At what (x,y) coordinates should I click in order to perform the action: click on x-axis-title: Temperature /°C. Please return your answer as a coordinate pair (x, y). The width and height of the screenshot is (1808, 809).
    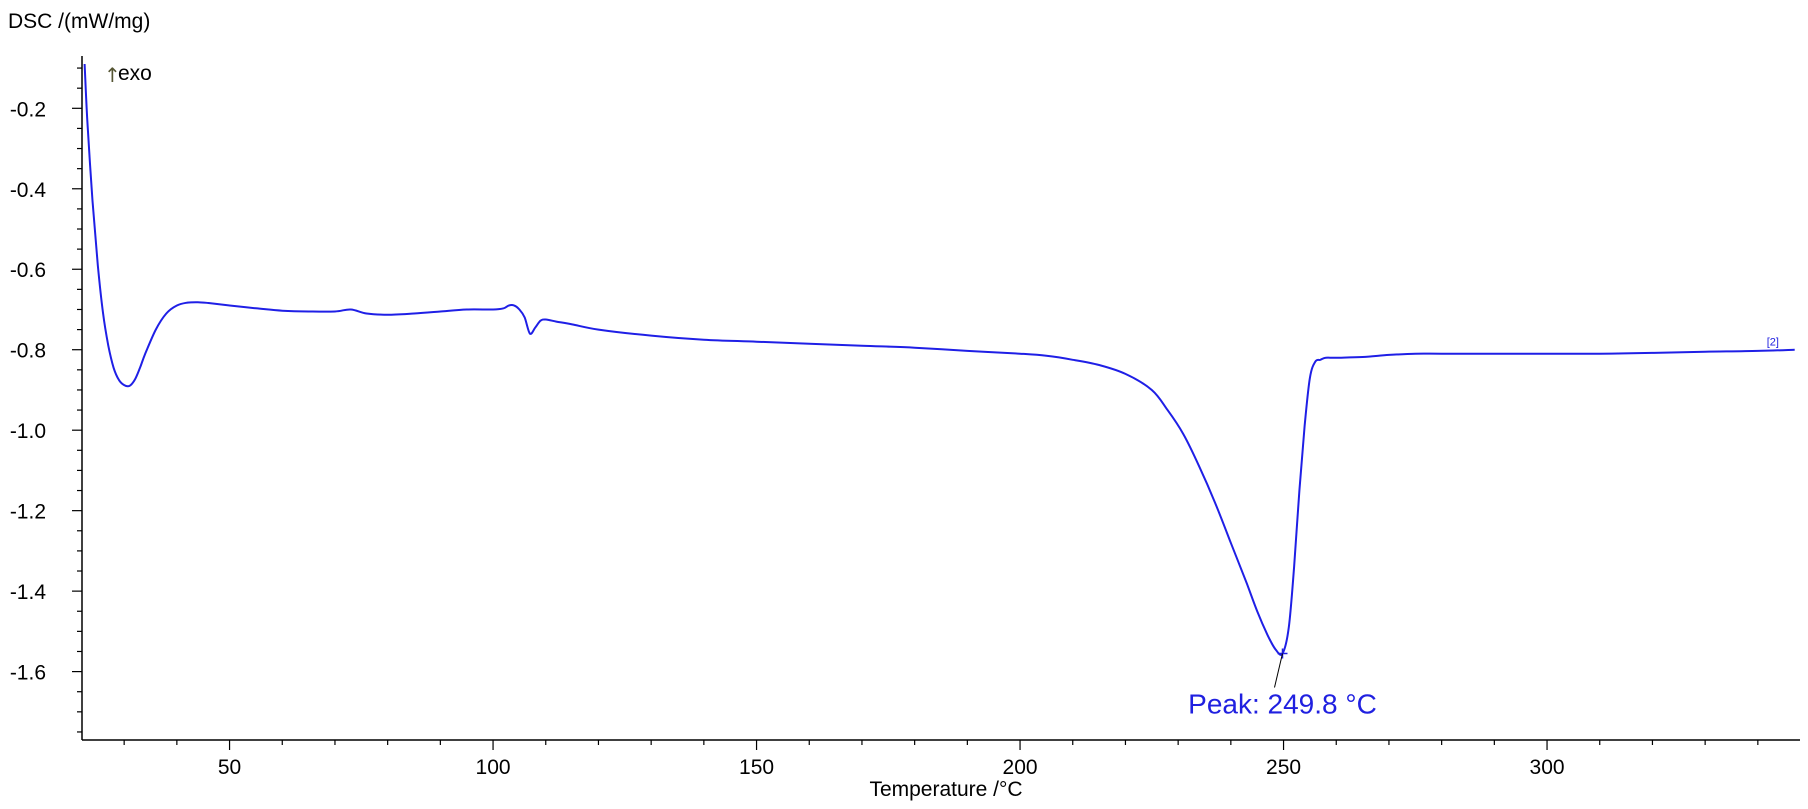
    Looking at the image, I should click on (945, 789).